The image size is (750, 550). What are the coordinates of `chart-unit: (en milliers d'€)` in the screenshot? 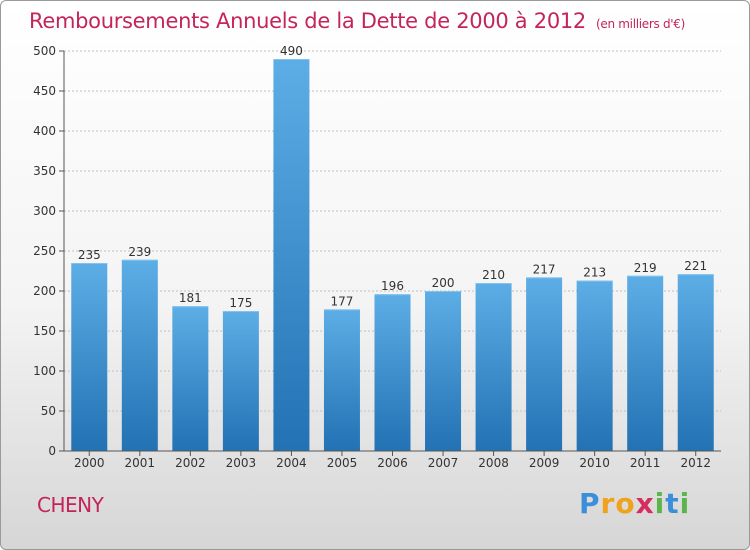 It's located at (641, 24).